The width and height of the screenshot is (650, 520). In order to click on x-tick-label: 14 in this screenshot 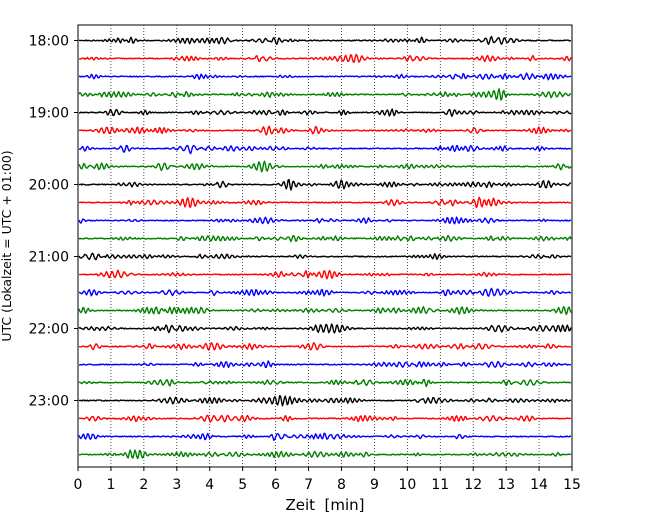, I will do `click(539, 485)`.